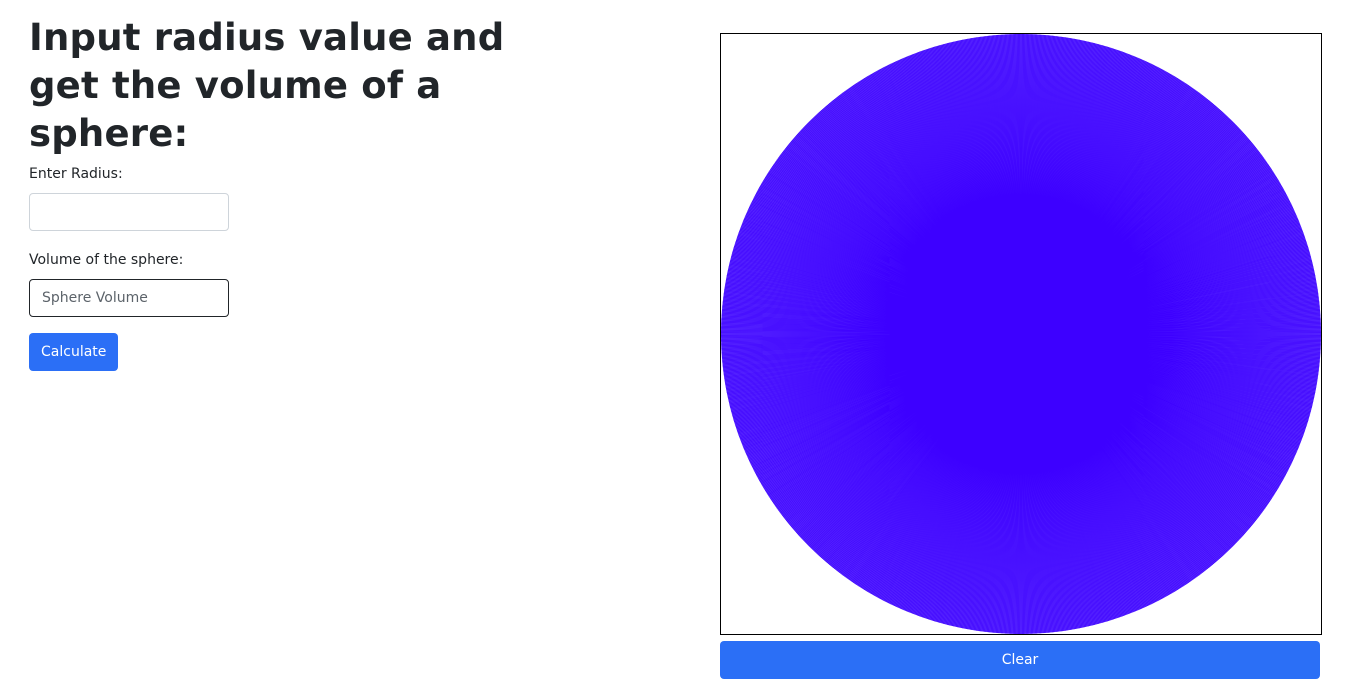  What do you see at coordinates (106, 260) in the screenshot?
I see `volume-label: Volume of the sphere:` at bounding box center [106, 260].